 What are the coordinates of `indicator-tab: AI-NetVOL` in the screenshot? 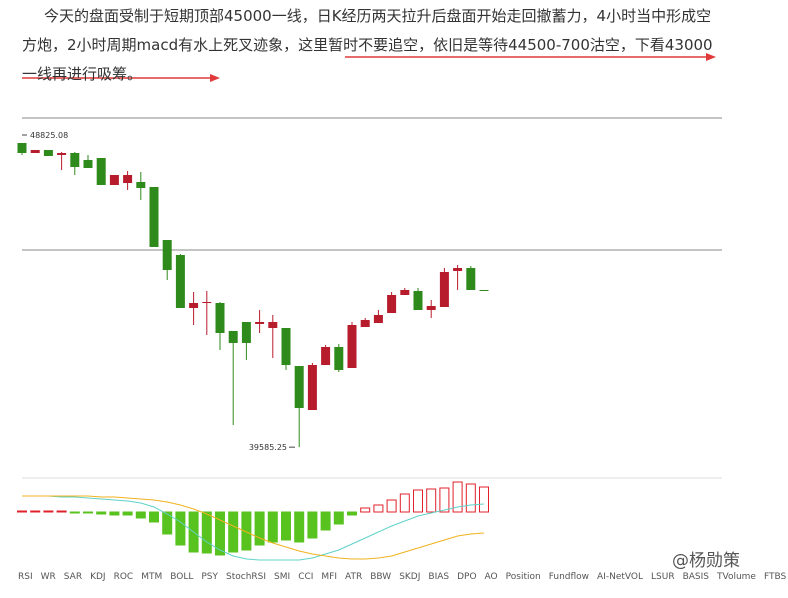 It's located at (620, 577).